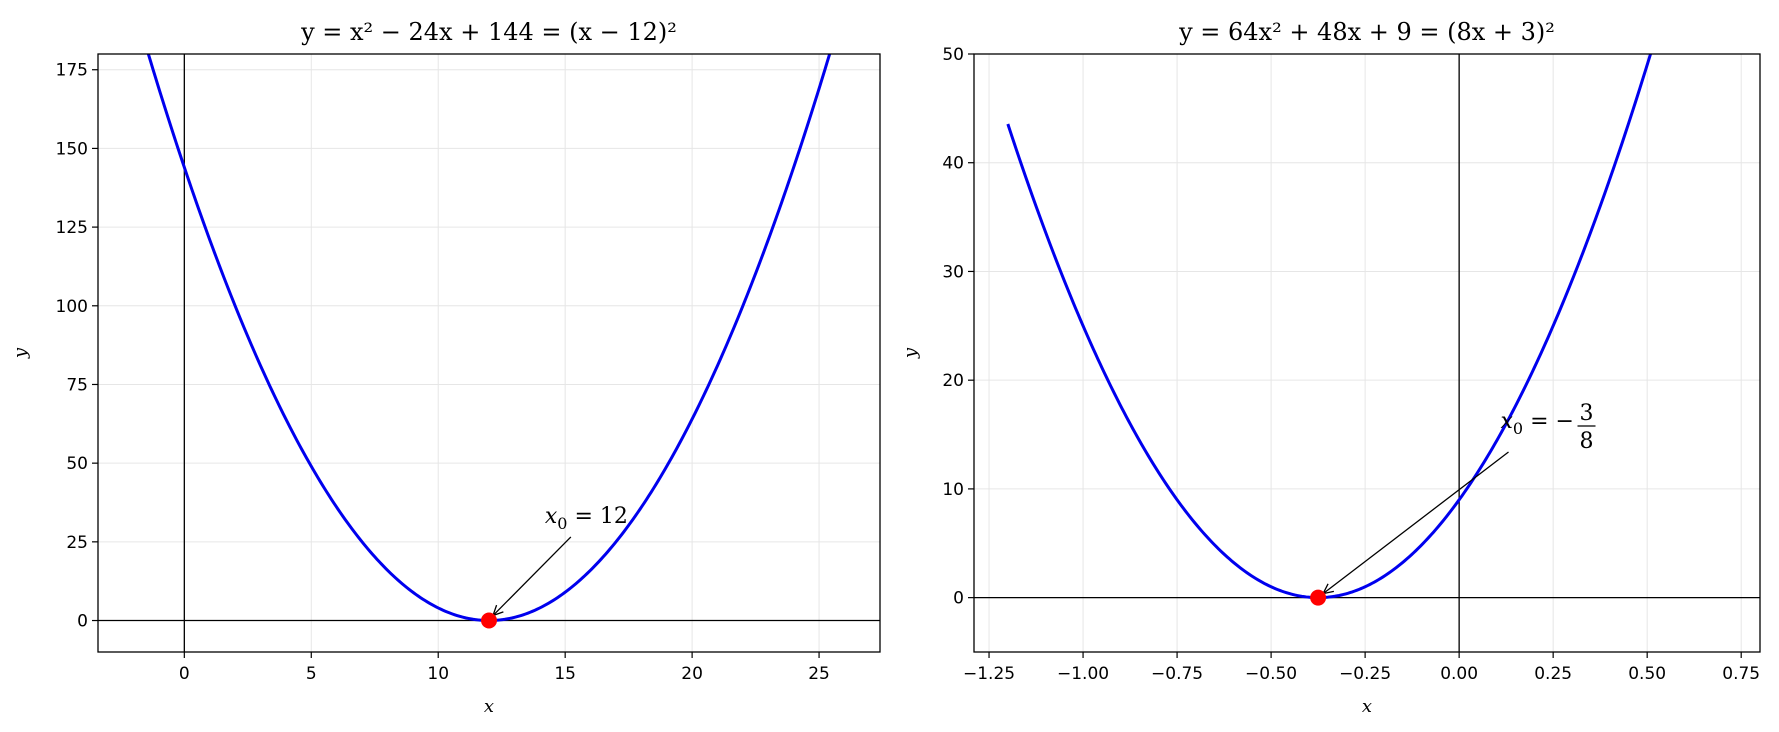 The image size is (1779, 732). What do you see at coordinates (597, 516) in the screenshot?
I see `annotation-value: = 12` at bounding box center [597, 516].